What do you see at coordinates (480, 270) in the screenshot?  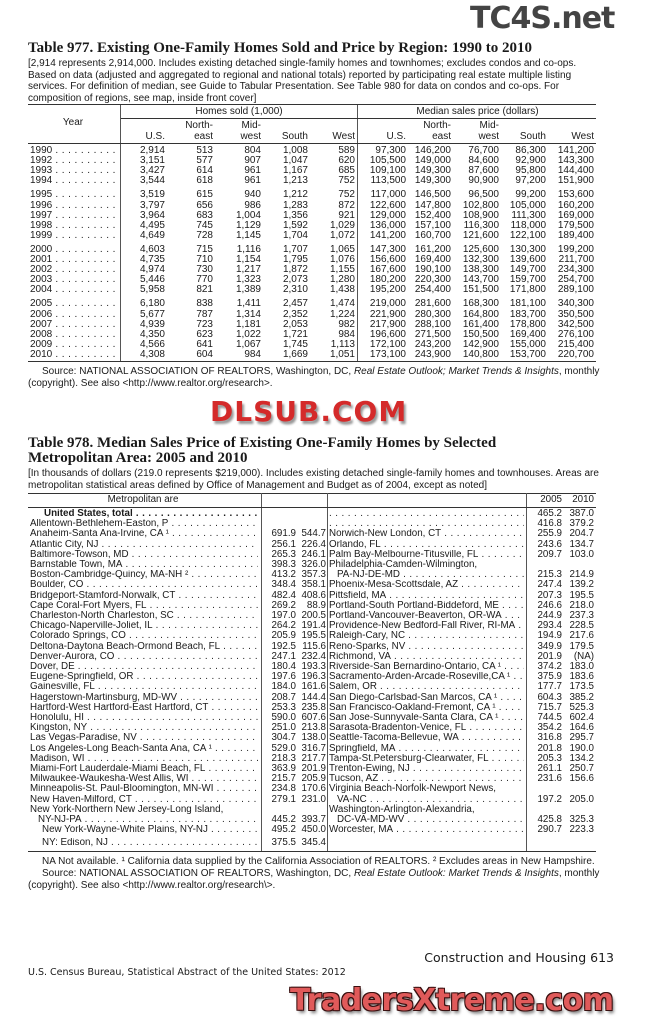 I see `cell-value: 138,300` at bounding box center [480, 270].